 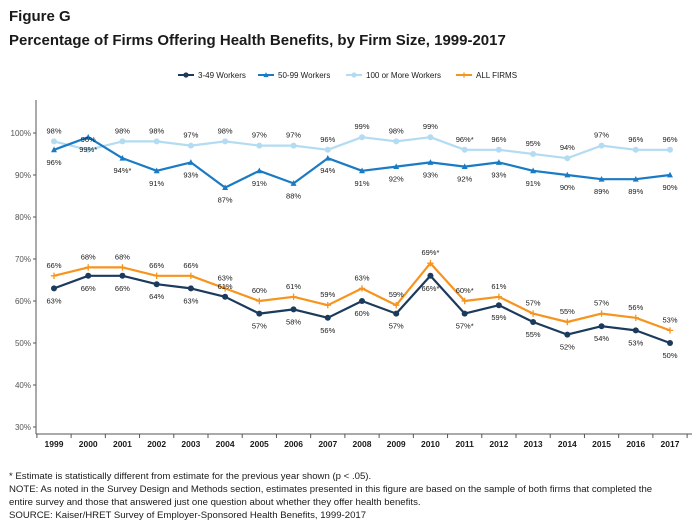 What do you see at coordinates (635, 444) in the screenshot?
I see `x-tick-label: 2016` at bounding box center [635, 444].